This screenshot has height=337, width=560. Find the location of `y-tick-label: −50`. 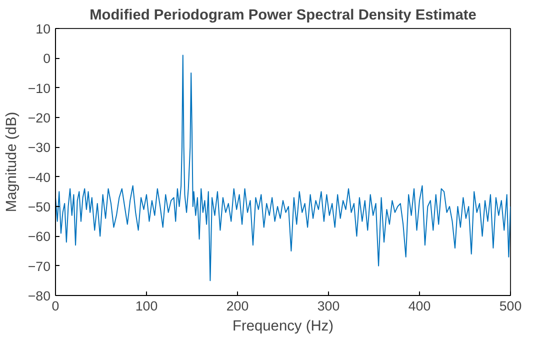

y-tick-label: −50 is located at coordinates (39, 207).